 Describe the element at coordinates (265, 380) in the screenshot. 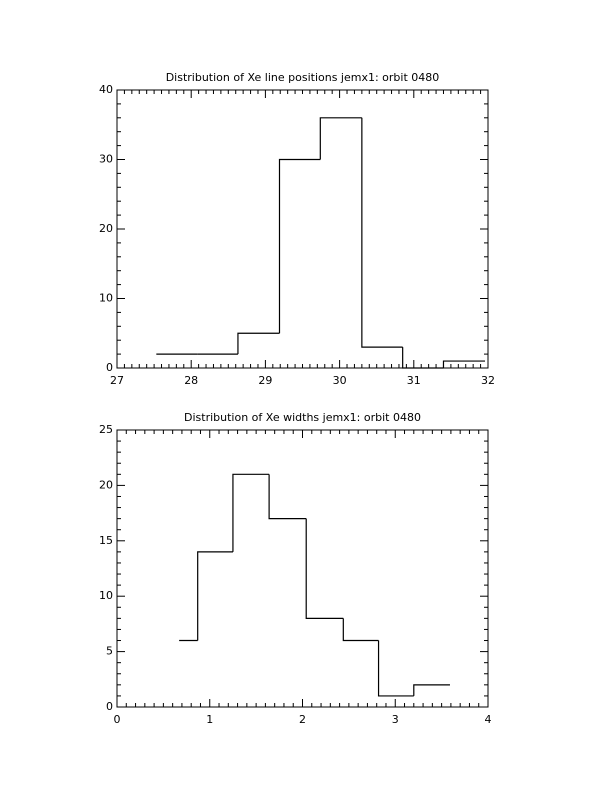

I see `x-tick-label: 29` at that location.